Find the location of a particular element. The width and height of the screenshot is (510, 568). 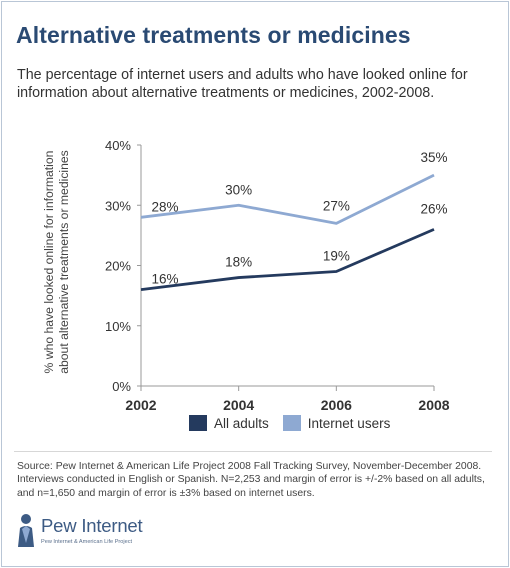

data-label-internet-users: 28% is located at coordinates (164, 206).